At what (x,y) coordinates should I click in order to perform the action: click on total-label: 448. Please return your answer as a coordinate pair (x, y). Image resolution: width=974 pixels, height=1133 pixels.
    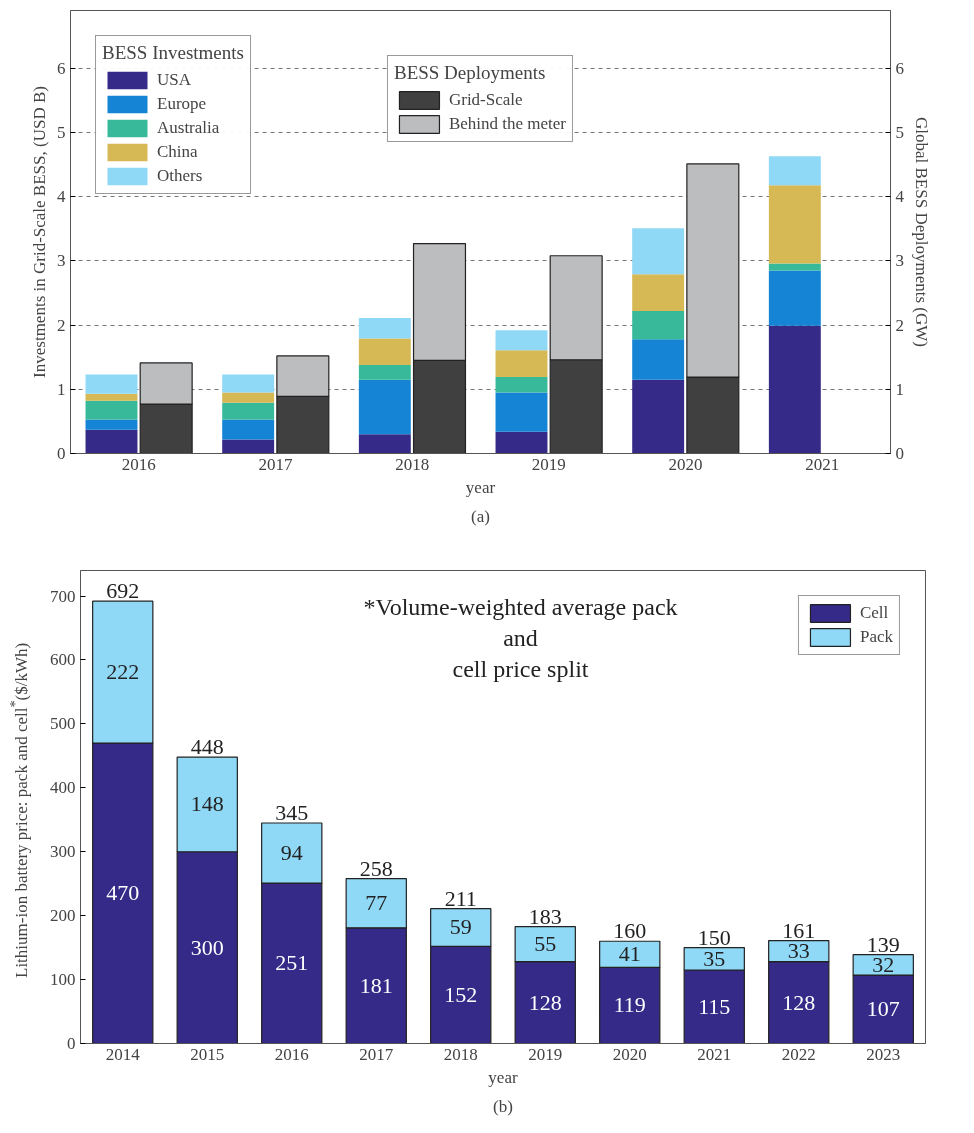
    Looking at the image, I should click on (207, 747).